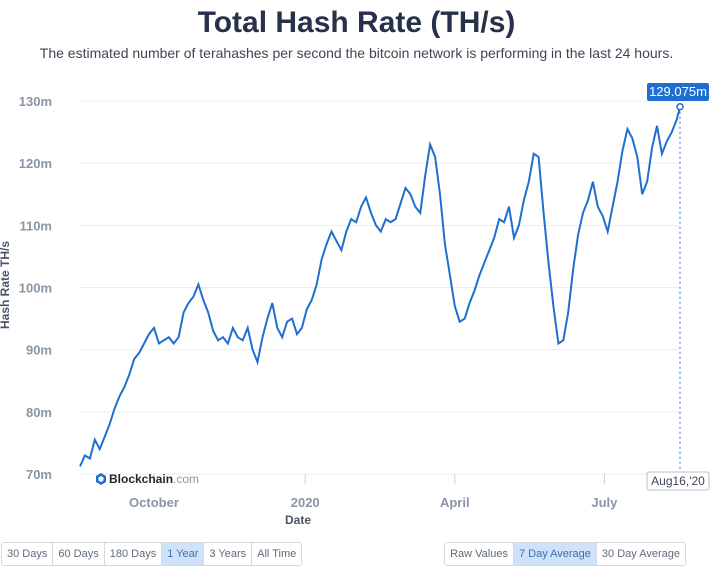 The width and height of the screenshot is (713, 568). I want to click on range-all-time-button: All Time, so click(277, 554).